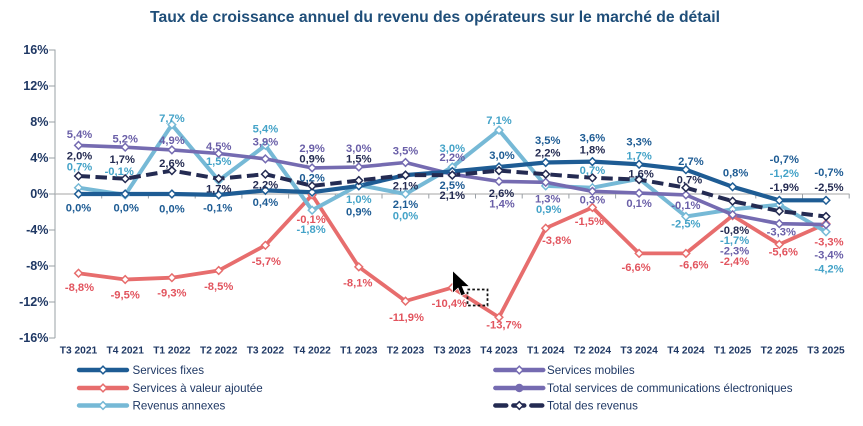  Describe the element at coordinates (502, 194) in the screenshot. I see `svg-text: 2,6%` at that location.